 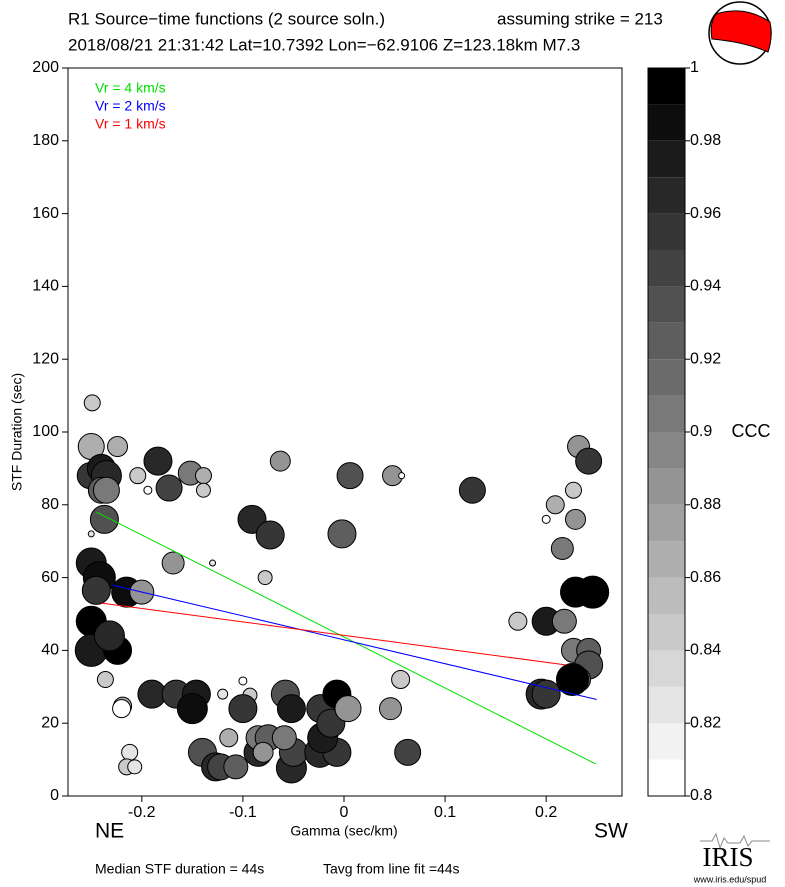 I want to click on y-tick-label: 80, so click(x=50, y=504).